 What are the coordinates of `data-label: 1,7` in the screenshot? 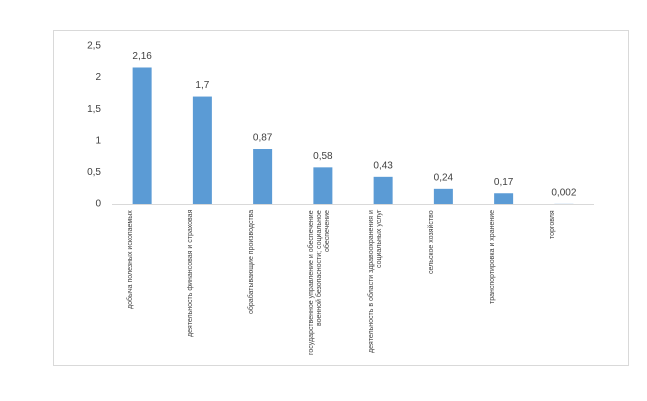 It's located at (202, 85).